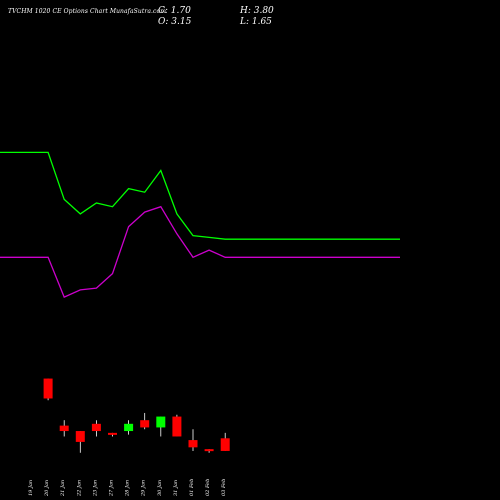  What do you see at coordinates (192, 487) in the screenshot?
I see `x-tick-label: 01 Feb` at bounding box center [192, 487].